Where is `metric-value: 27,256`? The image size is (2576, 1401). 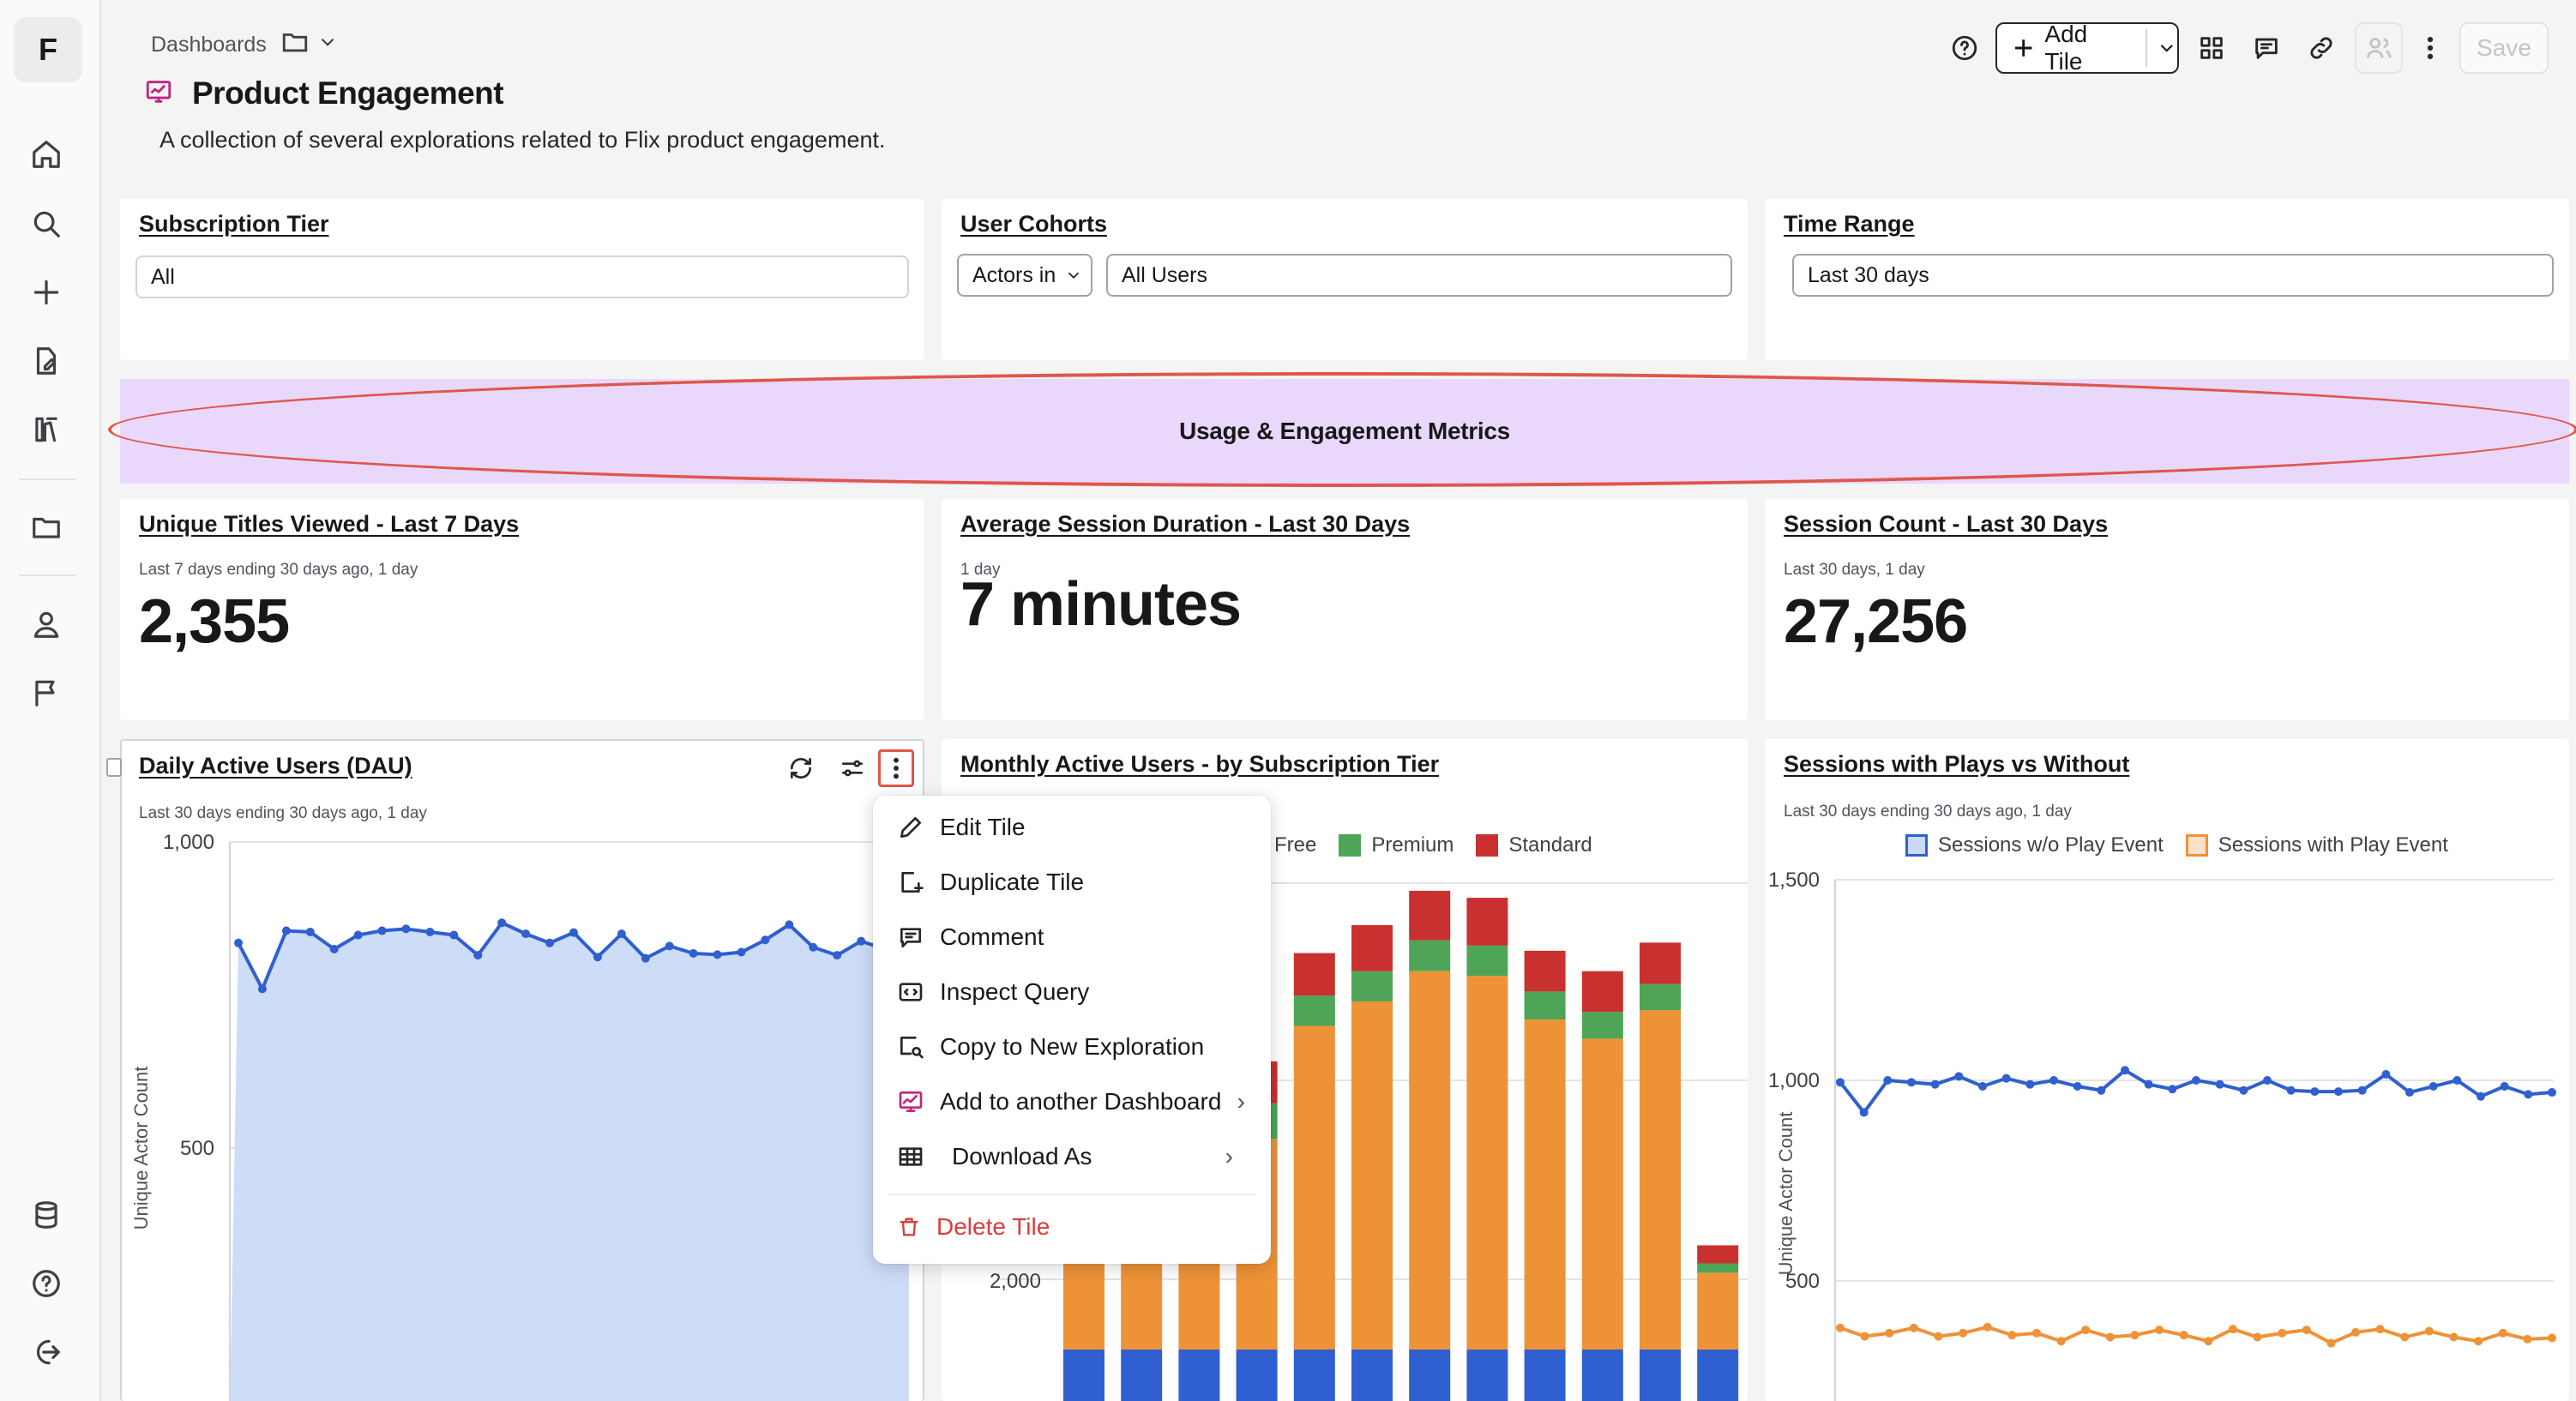
metric-value: 27,256 is located at coordinates (1876, 621).